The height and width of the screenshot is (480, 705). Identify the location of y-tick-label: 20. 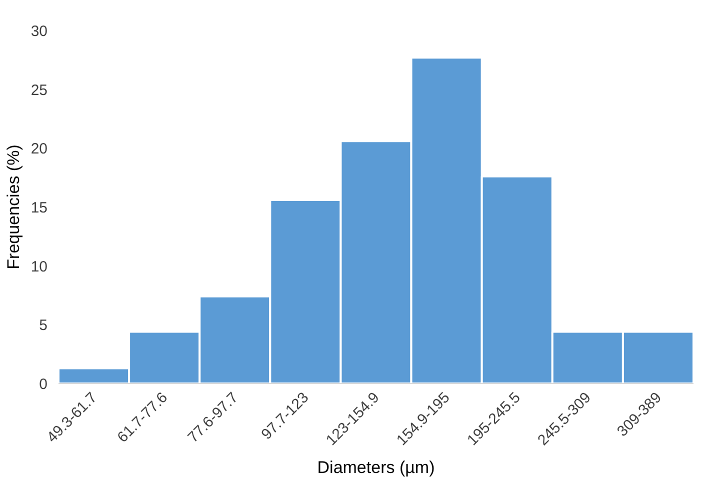
(39, 149).